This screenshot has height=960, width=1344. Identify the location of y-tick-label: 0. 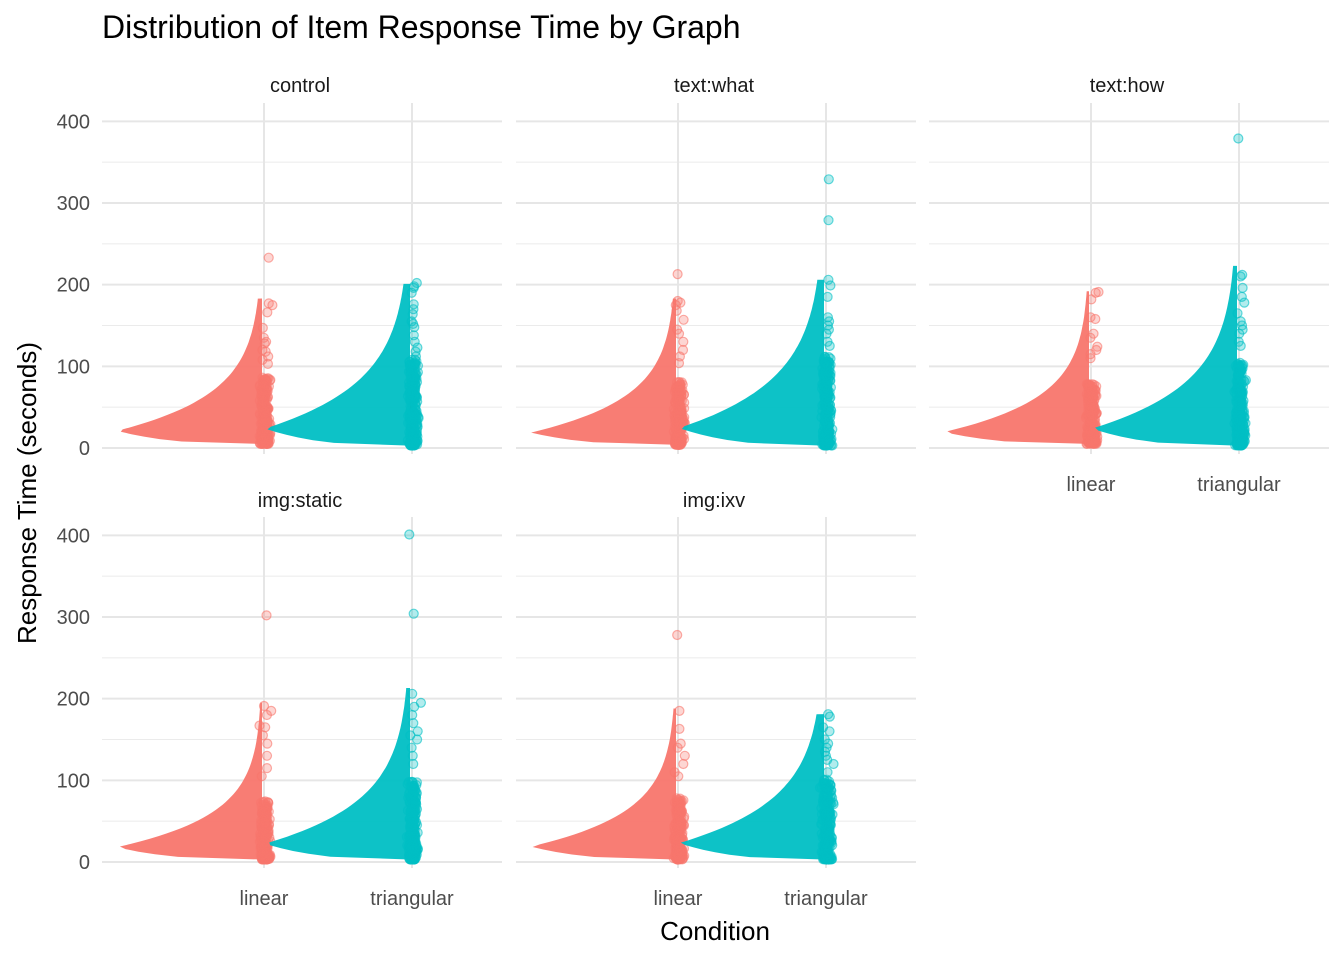
(84, 449).